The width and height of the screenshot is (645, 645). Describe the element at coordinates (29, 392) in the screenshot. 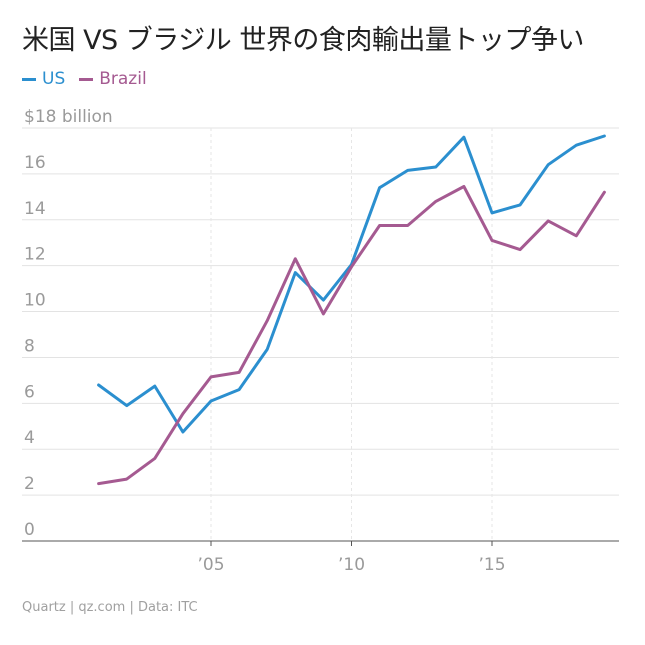

I see `y-tick-label: 6` at that location.